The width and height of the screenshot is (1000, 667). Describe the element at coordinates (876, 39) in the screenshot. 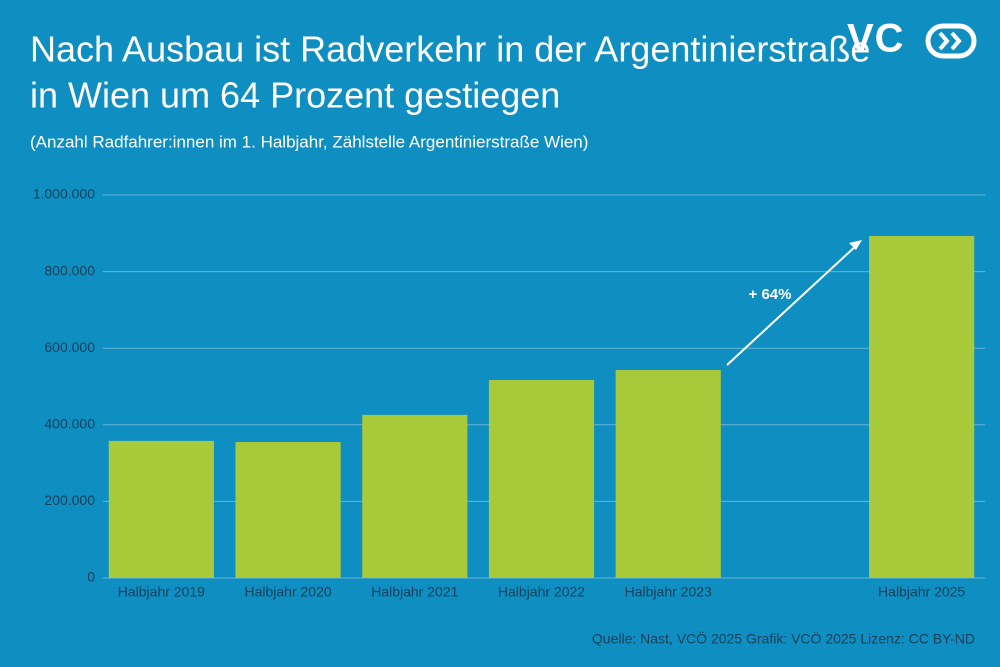

I see `logo: VC` at that location.